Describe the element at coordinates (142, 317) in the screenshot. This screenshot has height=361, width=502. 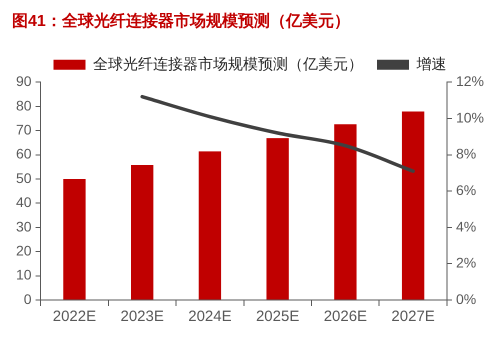
I see `x-tick-label: 2023E` at that location.